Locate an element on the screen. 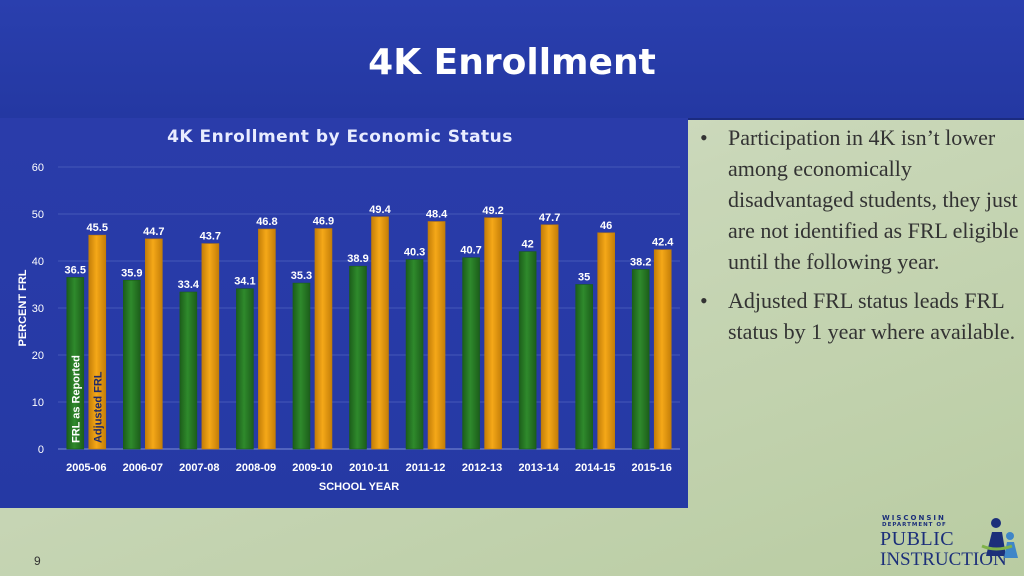  page-number: 9 is located at coordinates (37, 561).